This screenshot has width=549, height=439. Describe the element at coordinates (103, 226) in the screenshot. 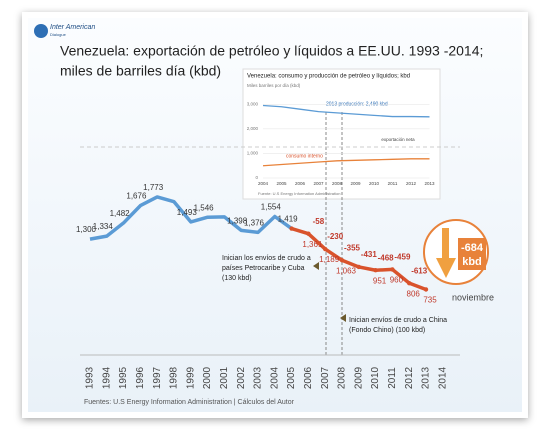

I see `value-label: 1,334` at that location.